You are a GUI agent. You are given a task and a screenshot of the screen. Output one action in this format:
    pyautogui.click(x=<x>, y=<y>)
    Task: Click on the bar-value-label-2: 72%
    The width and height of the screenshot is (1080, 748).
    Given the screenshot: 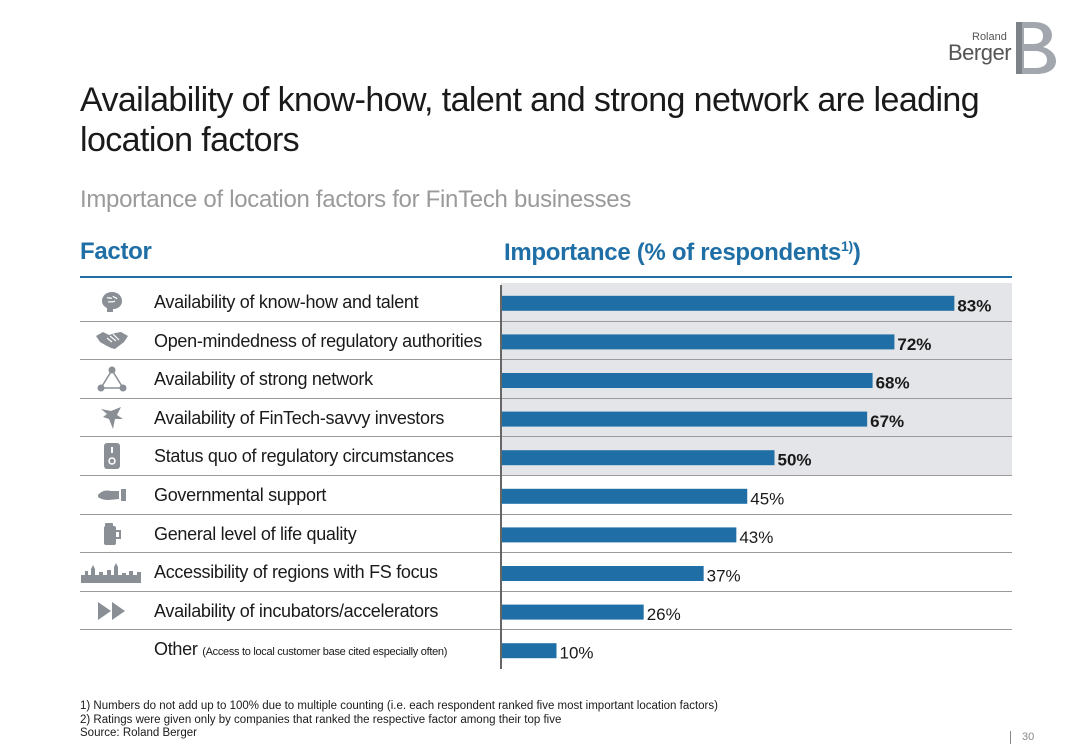 What is the action you would take?
    pyautogui.click(x=914, y=344)
    